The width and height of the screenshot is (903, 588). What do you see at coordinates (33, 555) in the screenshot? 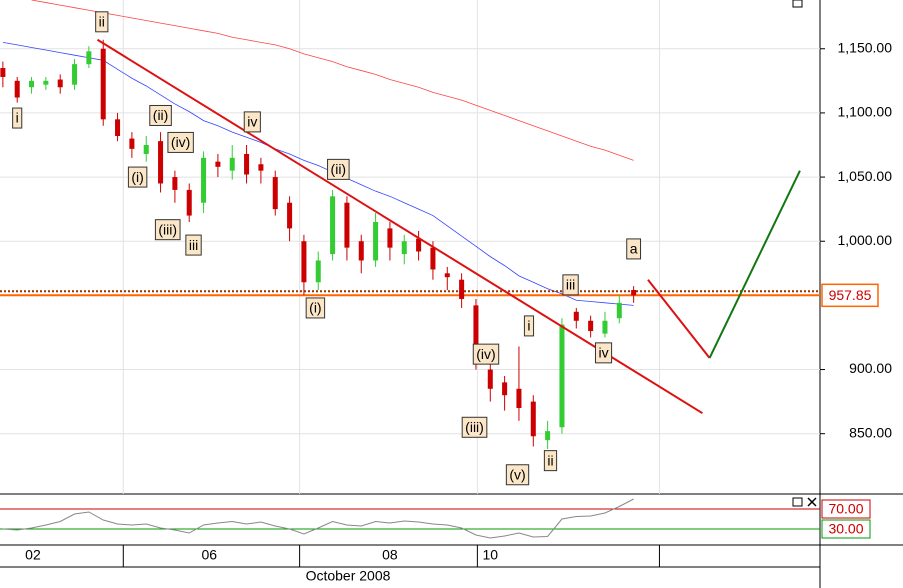
I see `x-tick-label: 02` at bounding box center [33, 555].